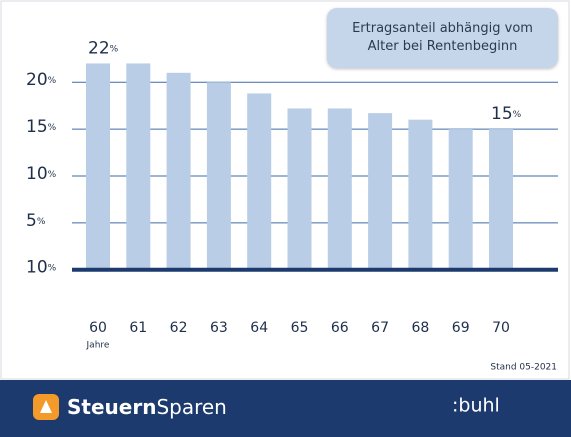 The image size is (571, 437). Describe the element at coordinates (523, 368) in the screenshot. I see `note: Stand 05-2021` at that location.